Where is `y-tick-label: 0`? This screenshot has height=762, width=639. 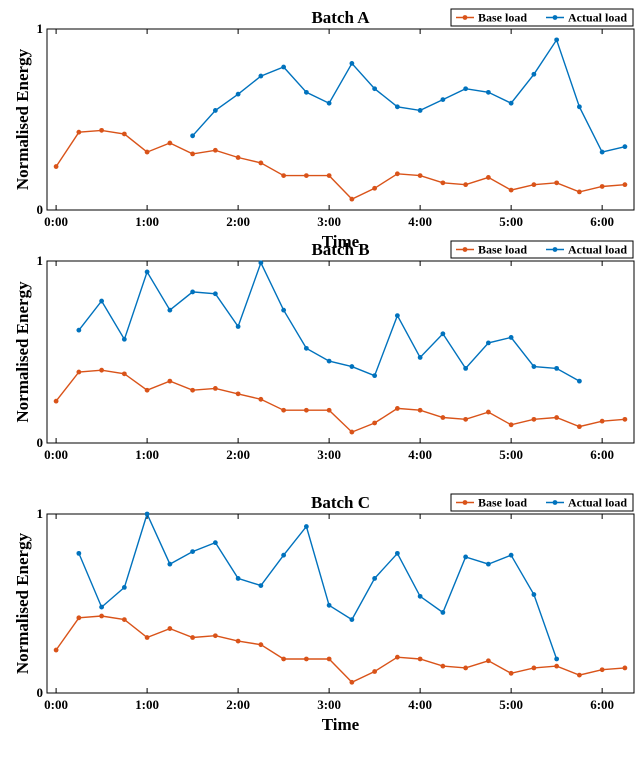 y-tick-label: 0 is located at coordinates (40, 692).